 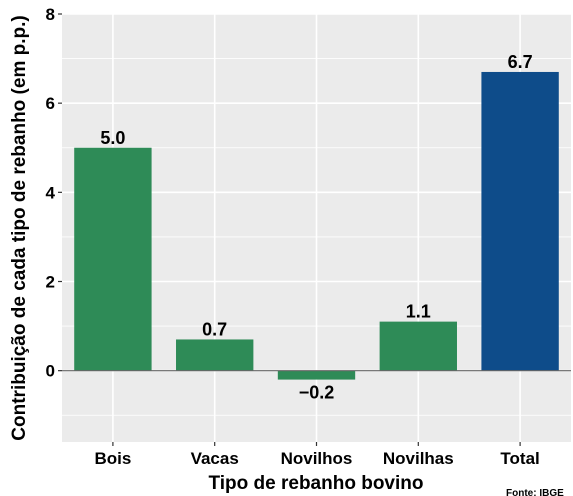 What do you see at coordinates (215, 458) in the screenshot?
I see `x-tick-label-vacas: Vacas` at bounding box center [215, 458].